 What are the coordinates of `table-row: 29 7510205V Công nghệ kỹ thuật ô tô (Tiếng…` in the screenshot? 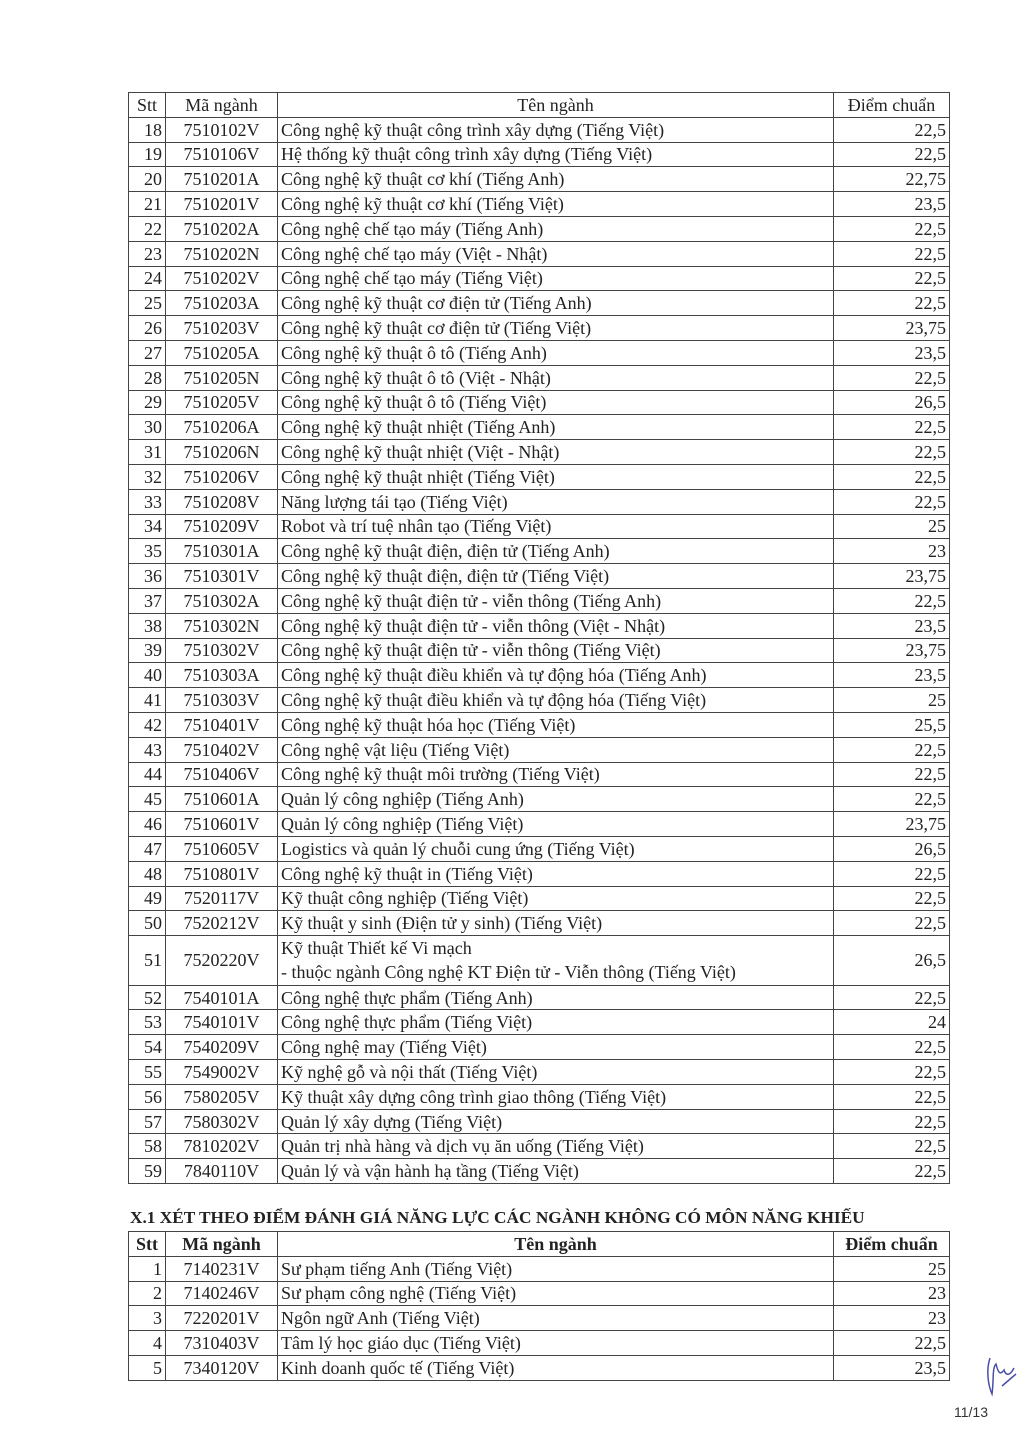 It's located at (539, 402).